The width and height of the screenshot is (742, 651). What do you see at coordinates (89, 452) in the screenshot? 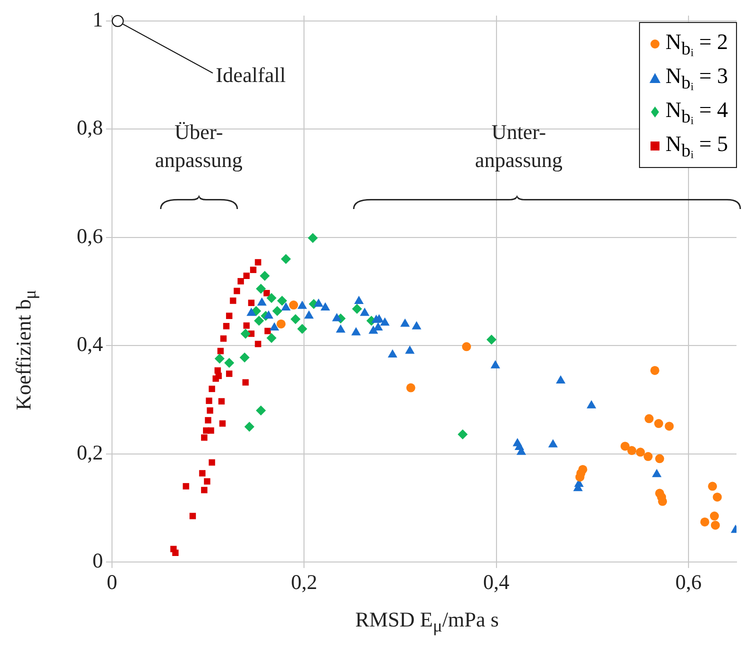
I see `y-tick-label: 0,2` at bounding box center [89, 452].